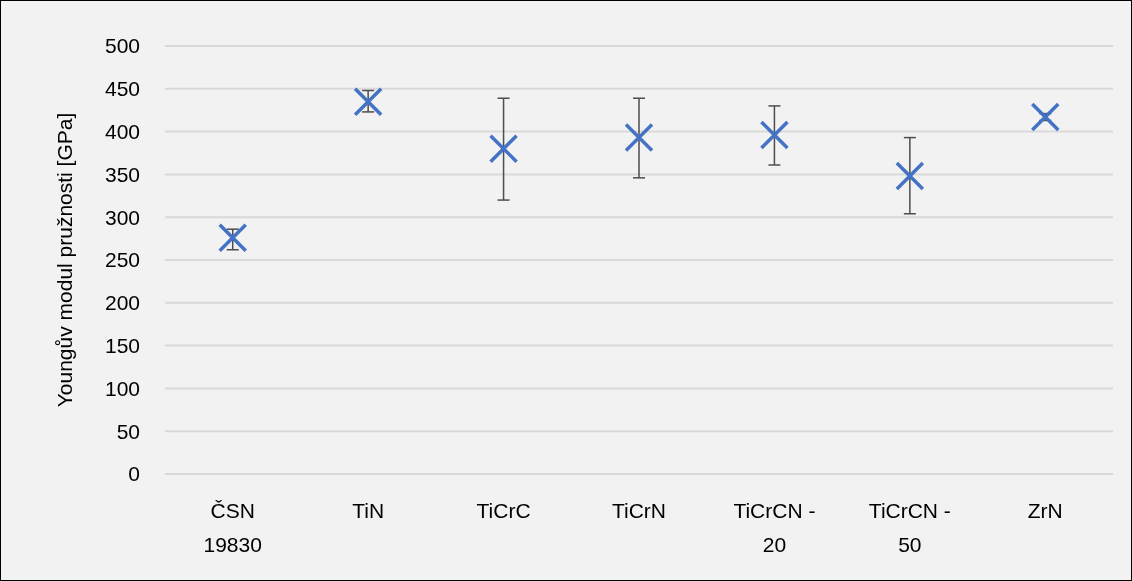  What do you see at coordinates (122, 303) in the screenshot?
I see `y-tick-label: 200` at bounding box center [122, 303].